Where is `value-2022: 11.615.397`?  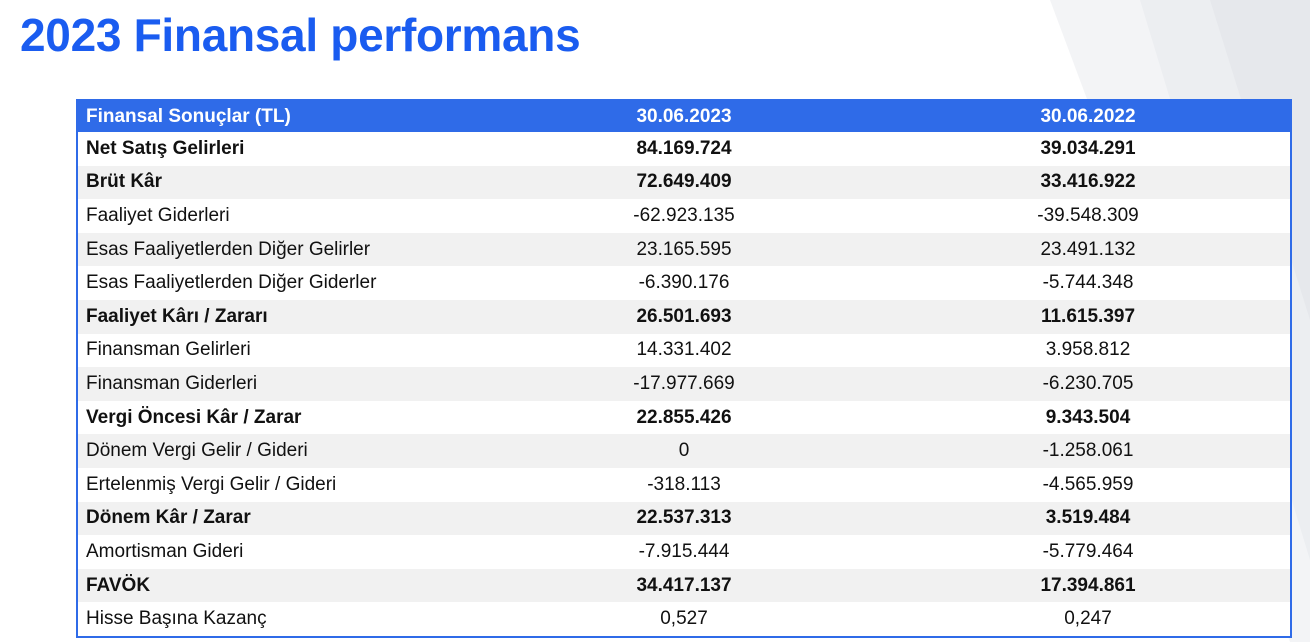 value-2022: 11.615.397 is located at coordinates (1088, 316).